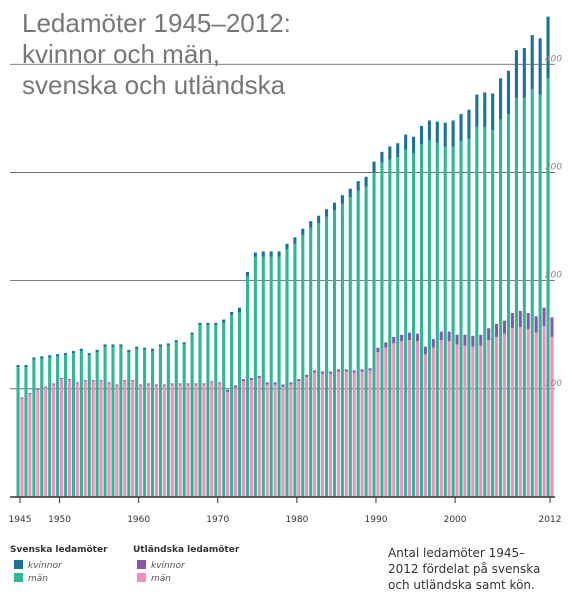 The width and height of the screenshot is (572, 596). I want to click on legend-title: Utländska ledamöter, so click(186, 550).